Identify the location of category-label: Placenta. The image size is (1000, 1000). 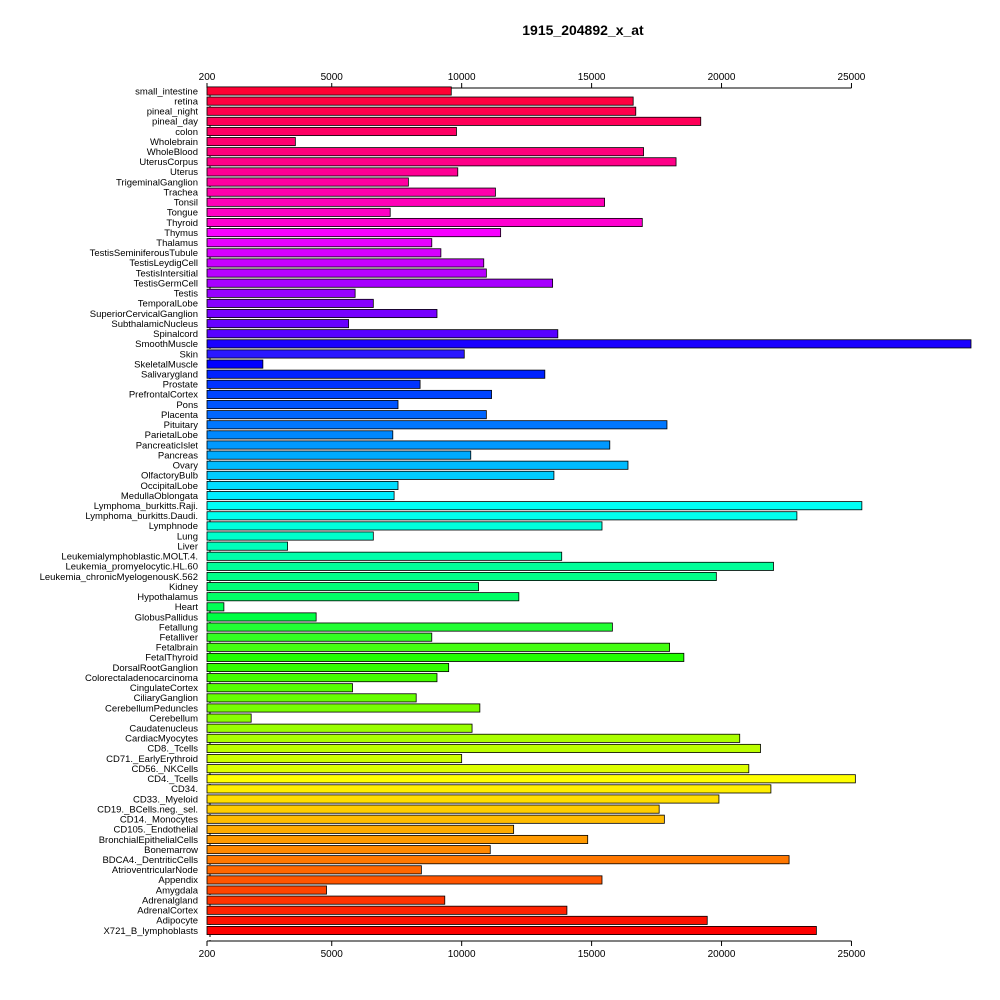
(180, 415).